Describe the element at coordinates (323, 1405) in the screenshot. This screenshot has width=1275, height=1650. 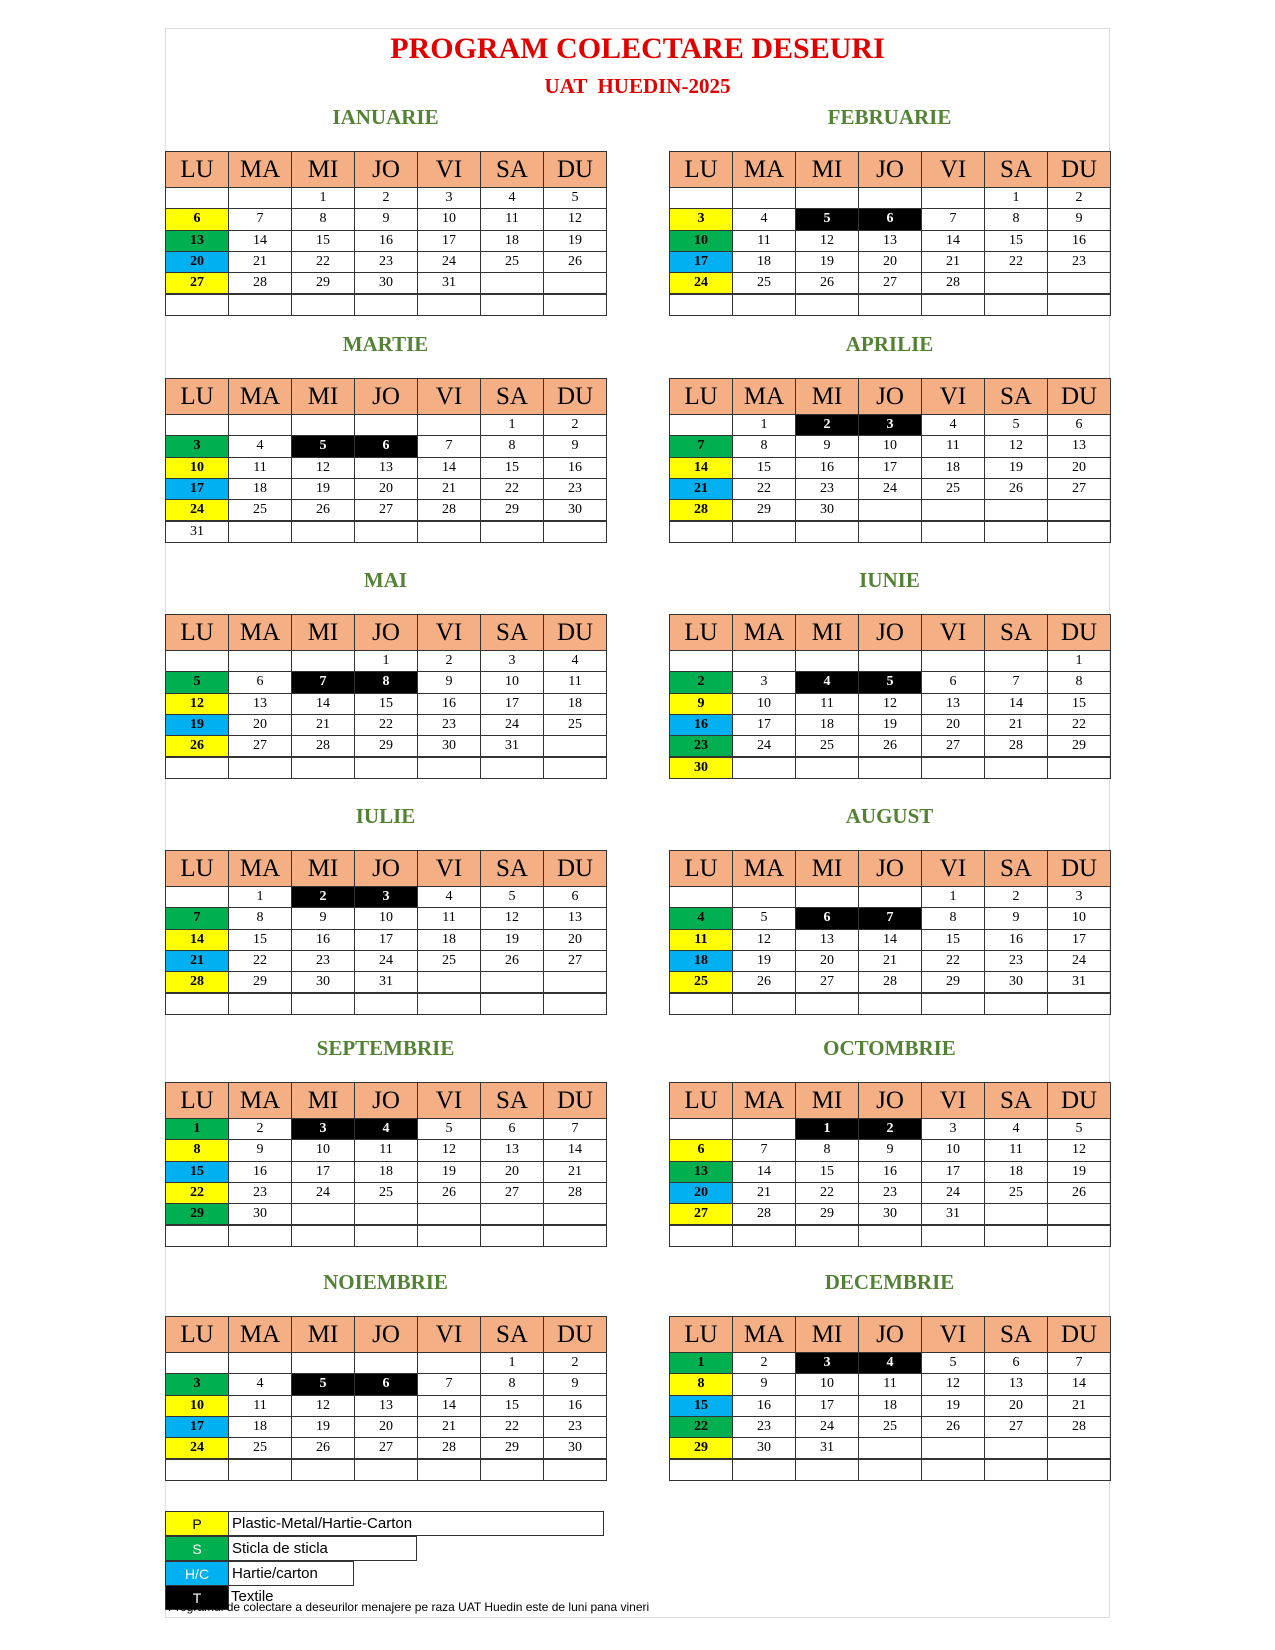
I see `day-cell: 12` at that location.